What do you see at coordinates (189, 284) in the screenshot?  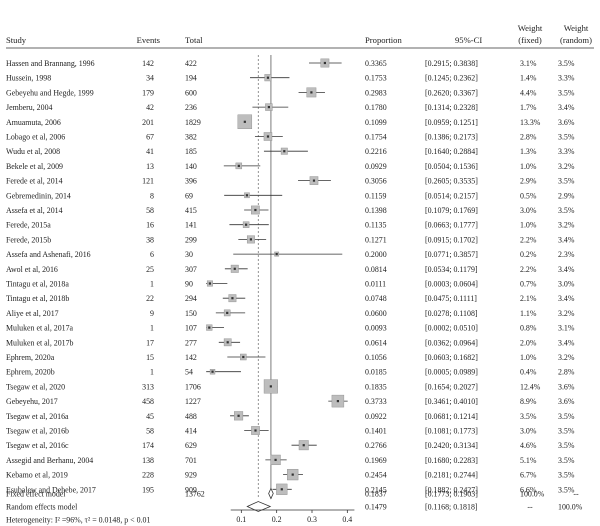 I see `study-total: 90` at bounding box center [189, 284].